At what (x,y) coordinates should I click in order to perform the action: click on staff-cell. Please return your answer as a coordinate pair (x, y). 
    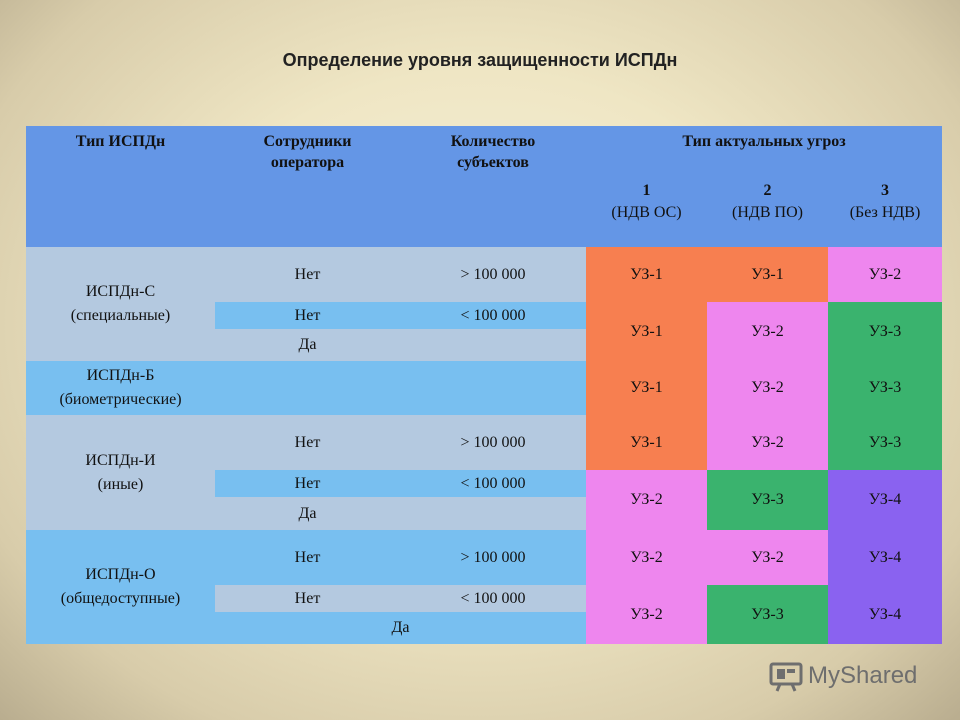
    Looking at the image, I should click on (307, 388).